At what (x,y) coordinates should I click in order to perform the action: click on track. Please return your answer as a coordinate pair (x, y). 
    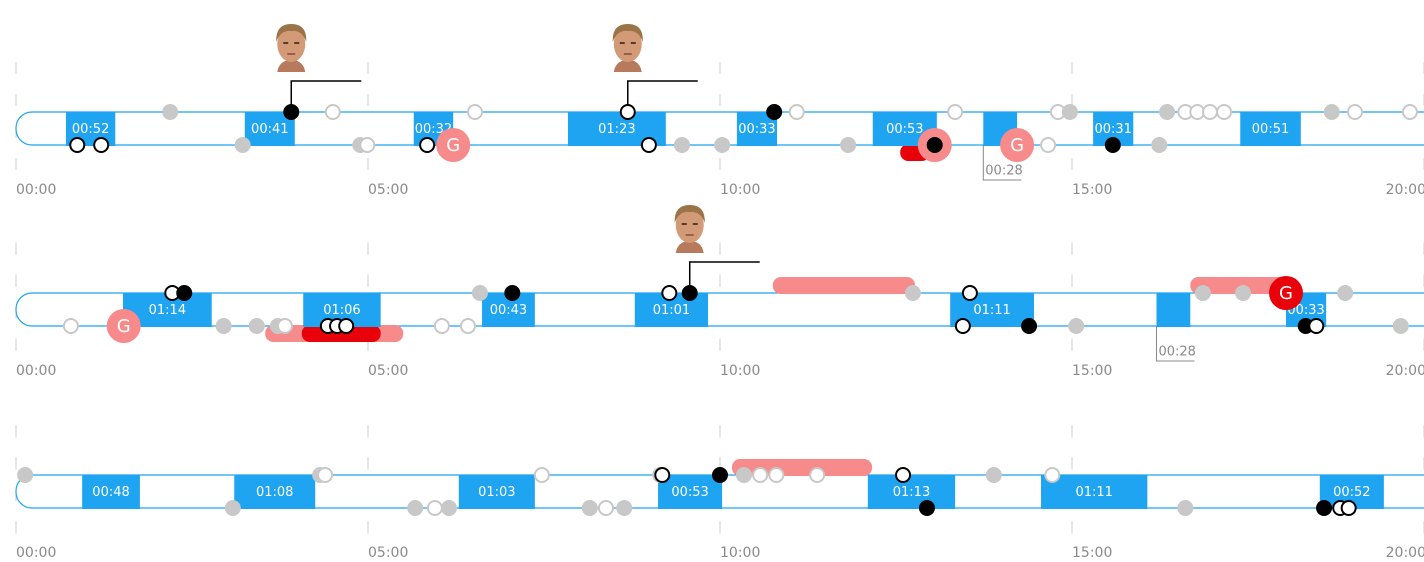
    Looking at the image, I should click on (719, 128).